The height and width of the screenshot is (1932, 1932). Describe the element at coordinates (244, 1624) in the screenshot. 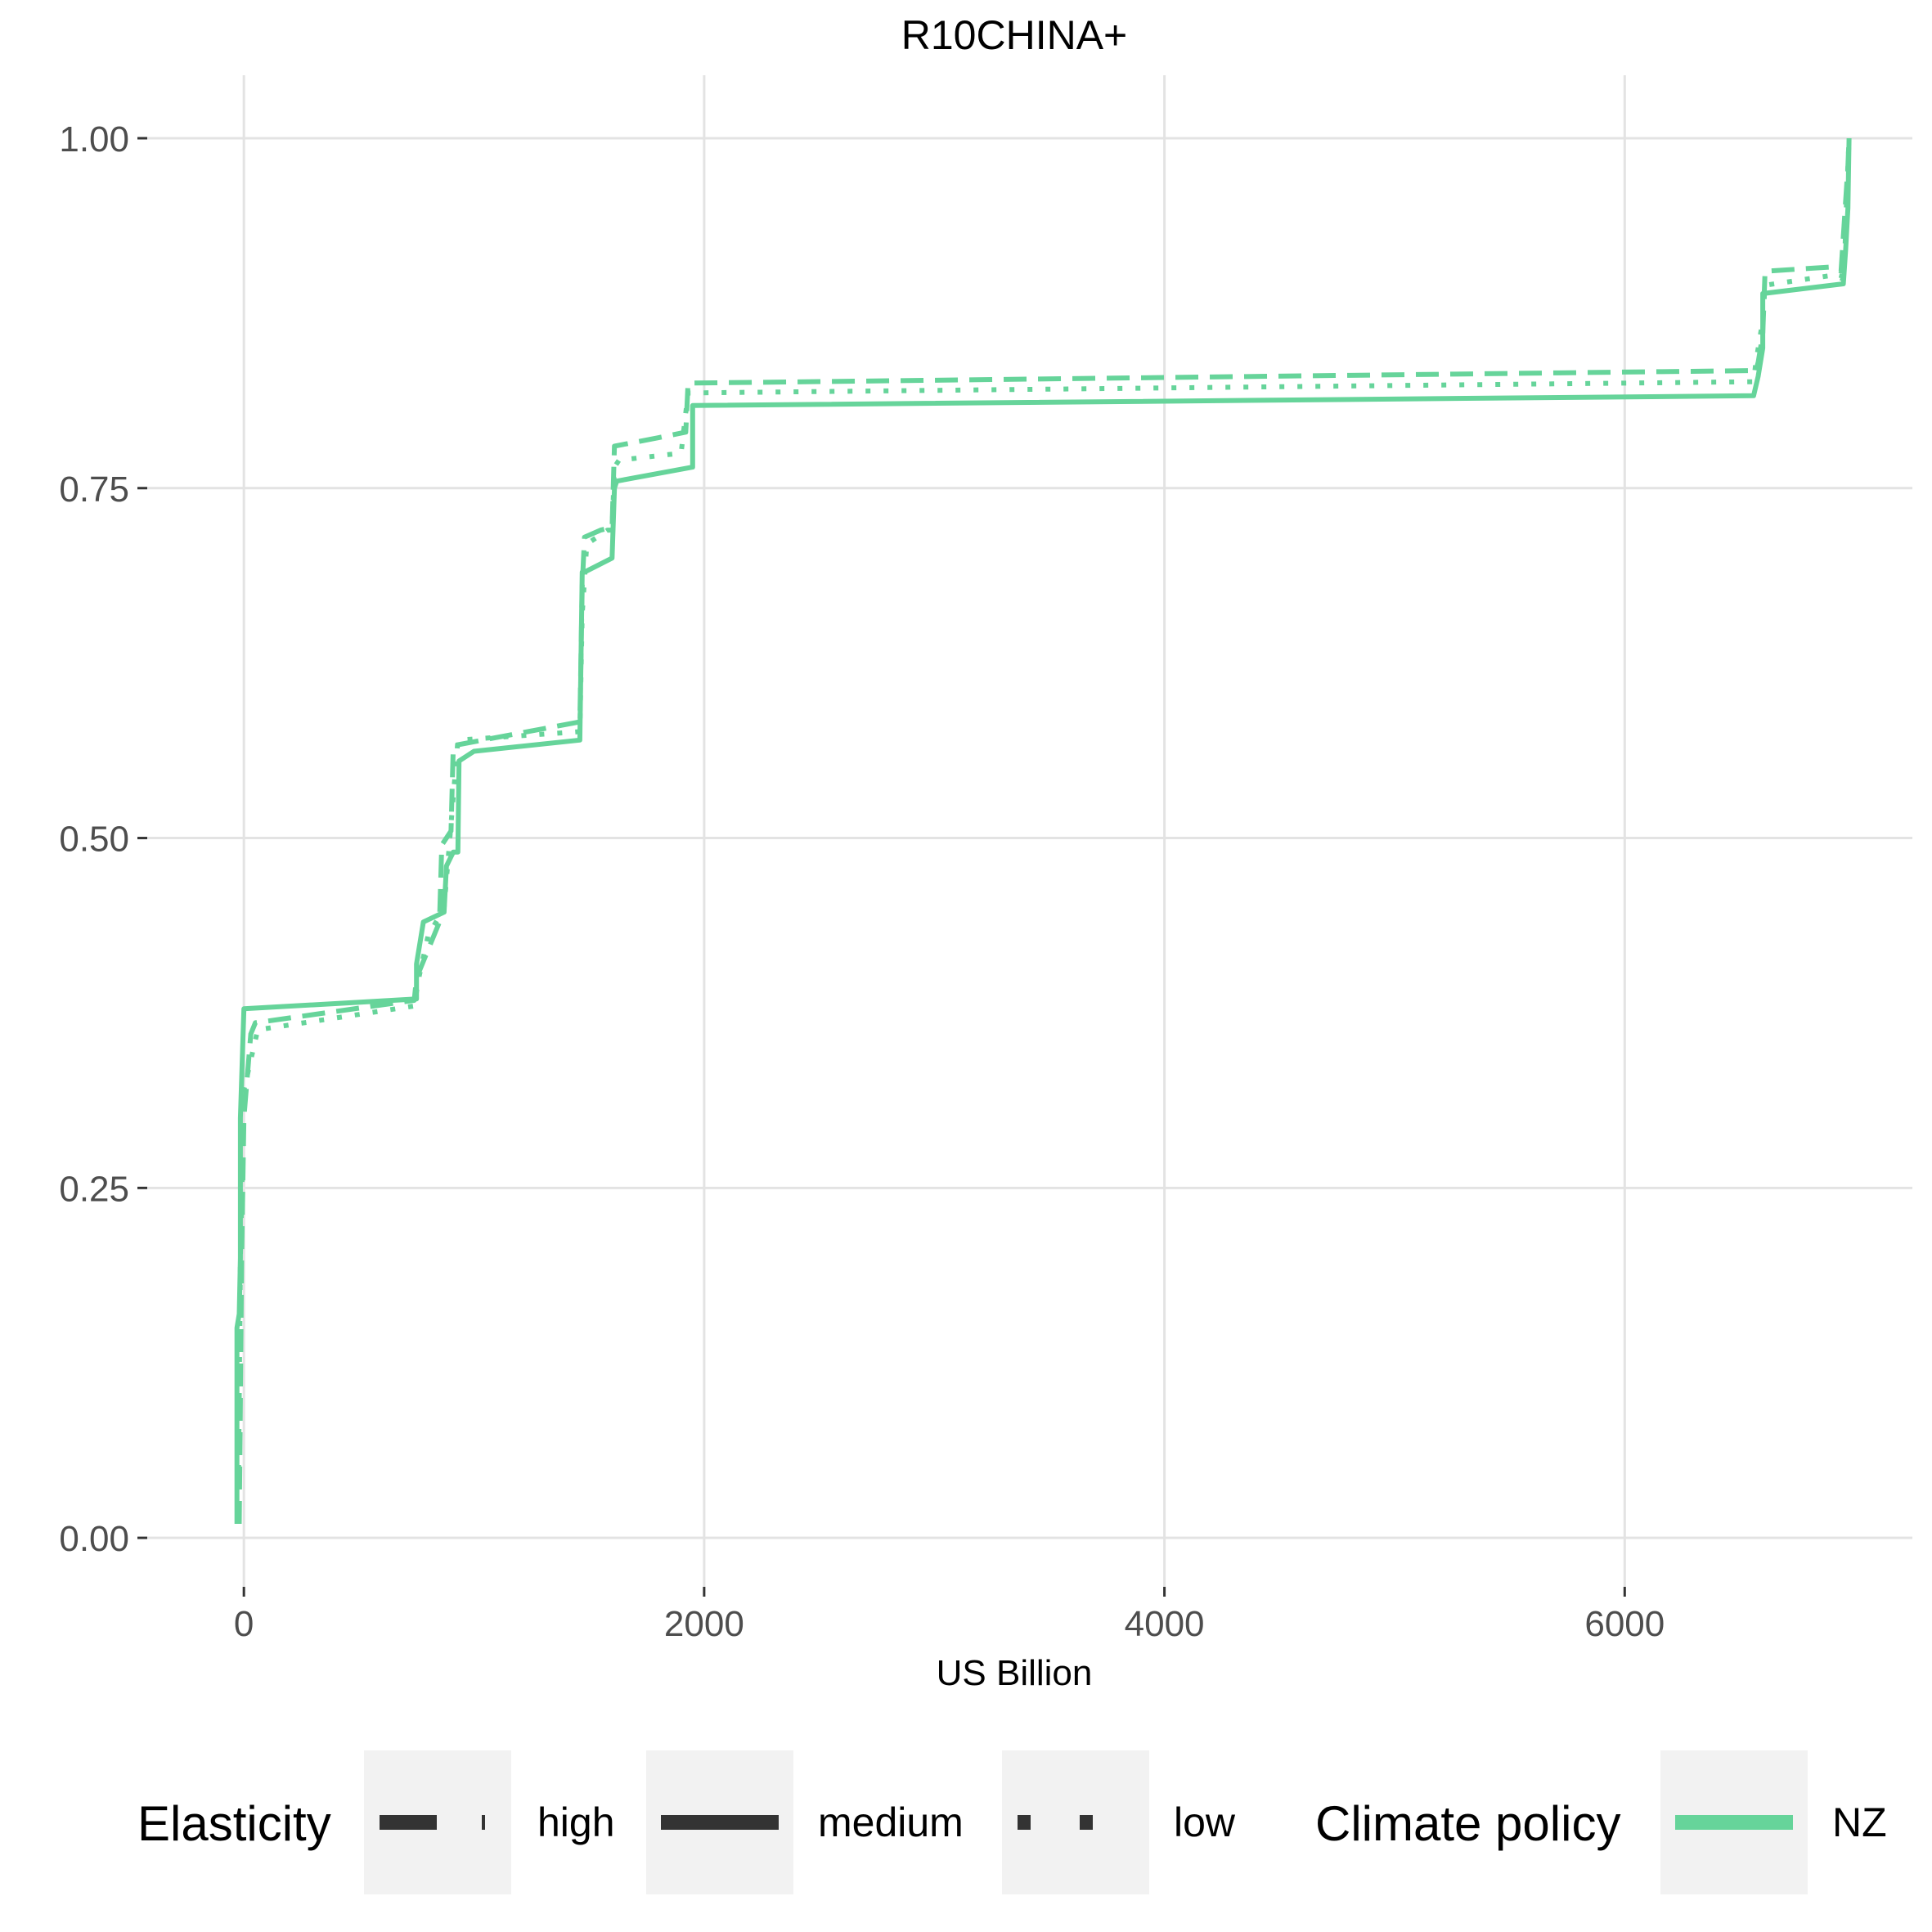

I see `x-tick-label: 0` at that location.